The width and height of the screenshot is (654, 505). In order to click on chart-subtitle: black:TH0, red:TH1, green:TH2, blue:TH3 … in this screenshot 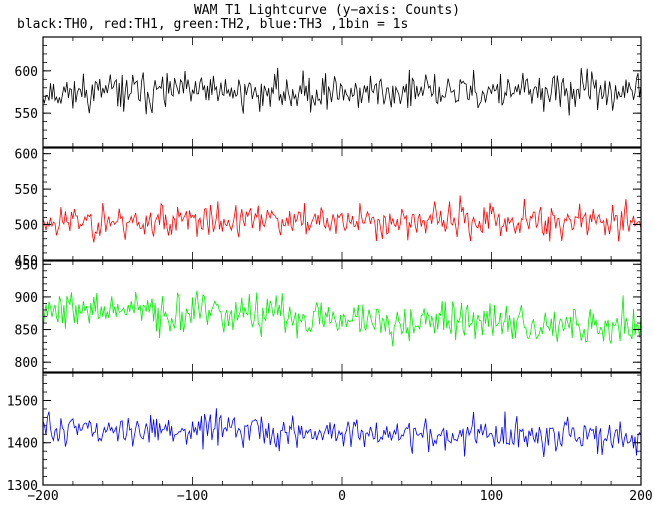, I will do `click(213, 24)`.